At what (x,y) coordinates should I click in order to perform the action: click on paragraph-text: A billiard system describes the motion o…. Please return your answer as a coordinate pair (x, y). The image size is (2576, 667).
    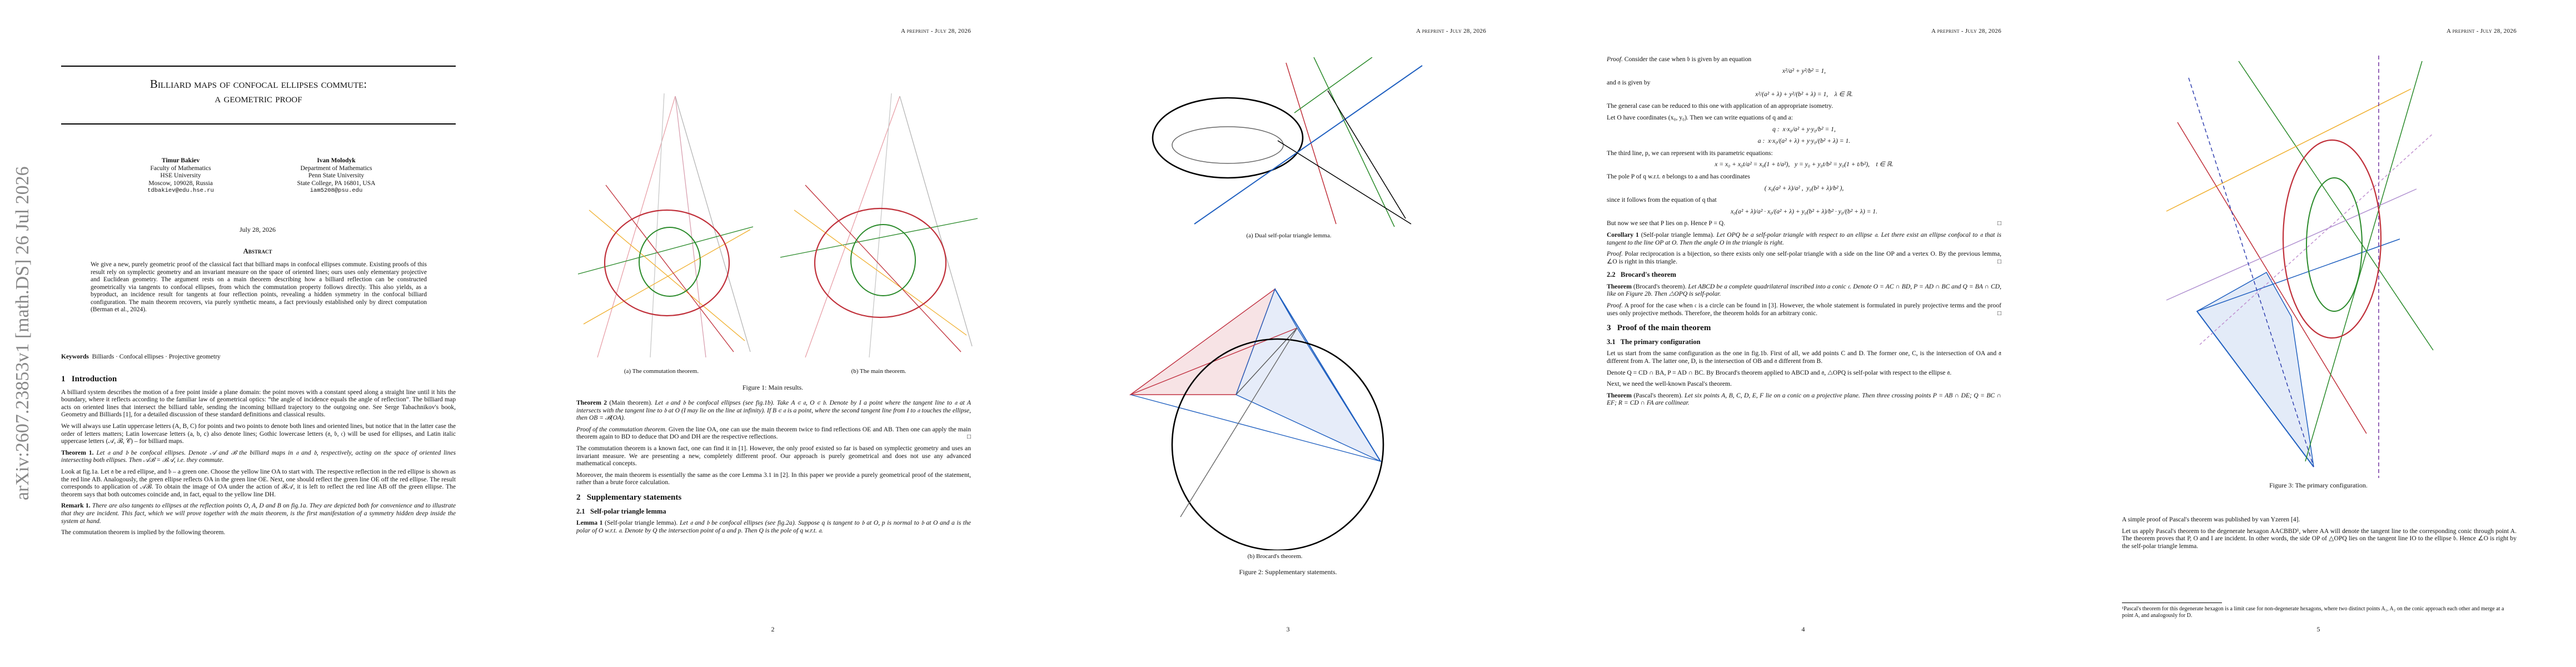
    Looking at the image, I should click on (258, 403).